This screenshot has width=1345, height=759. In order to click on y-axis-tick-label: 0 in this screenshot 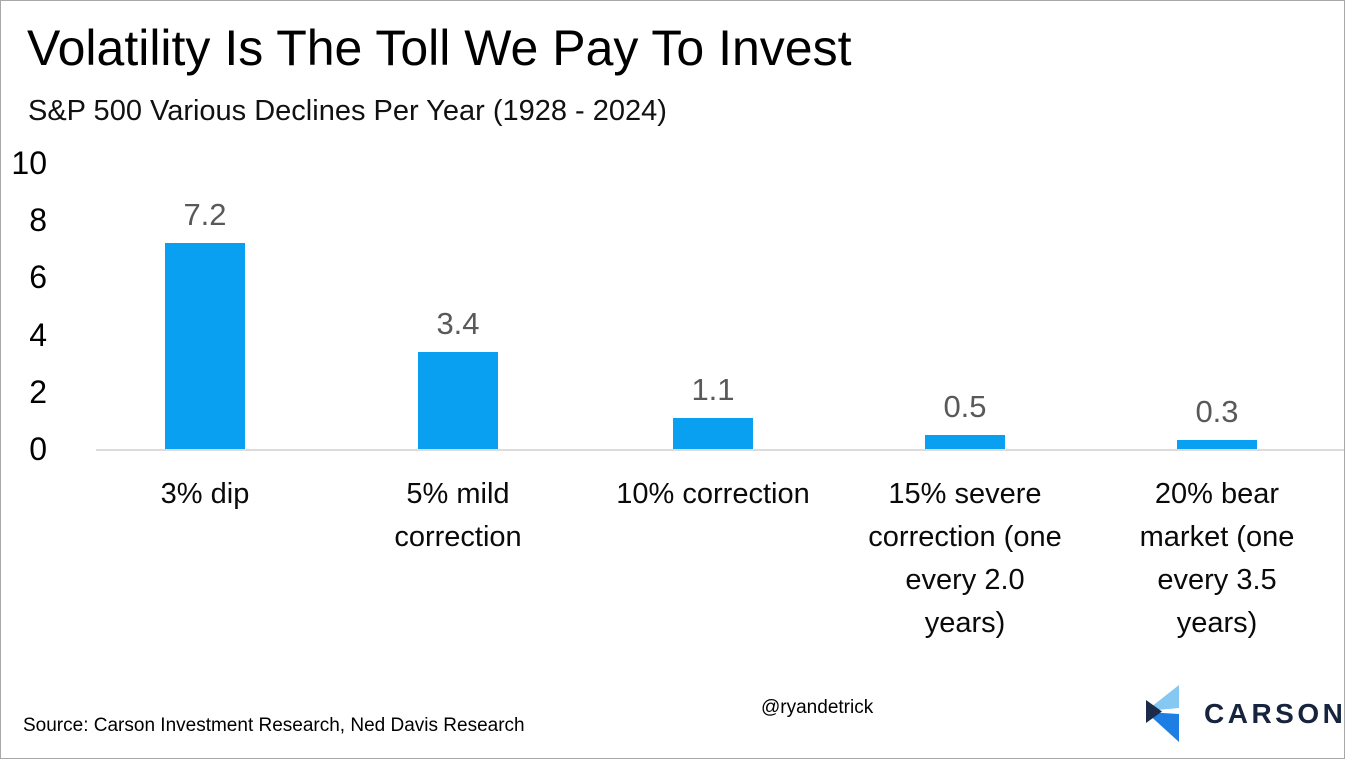, I will do `click(38, 449)`.